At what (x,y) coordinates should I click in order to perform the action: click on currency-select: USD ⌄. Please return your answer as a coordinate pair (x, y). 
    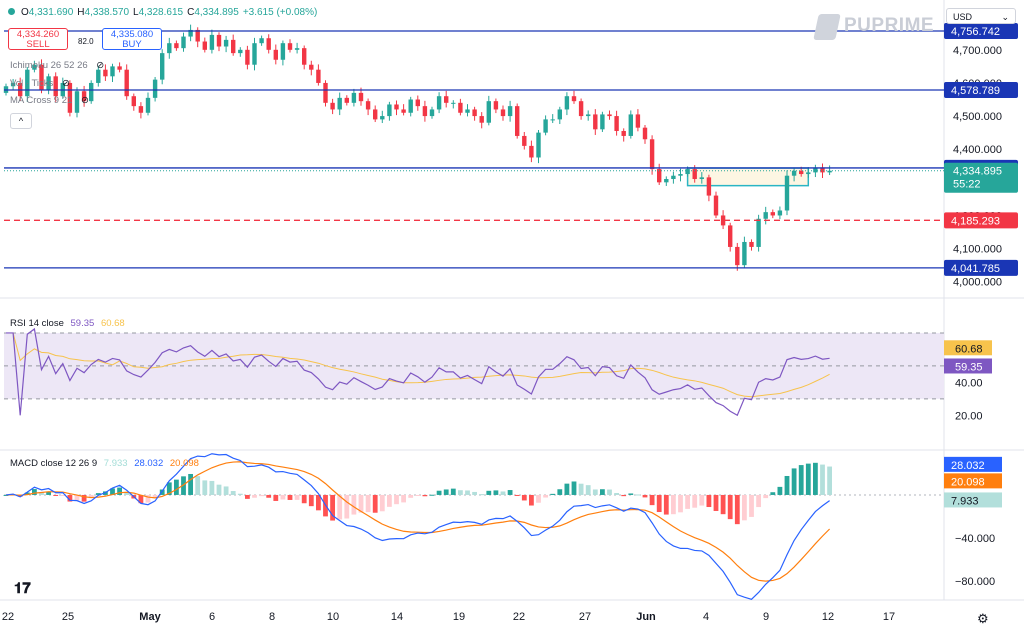
    Looking at the image, I should click on (981, 16).